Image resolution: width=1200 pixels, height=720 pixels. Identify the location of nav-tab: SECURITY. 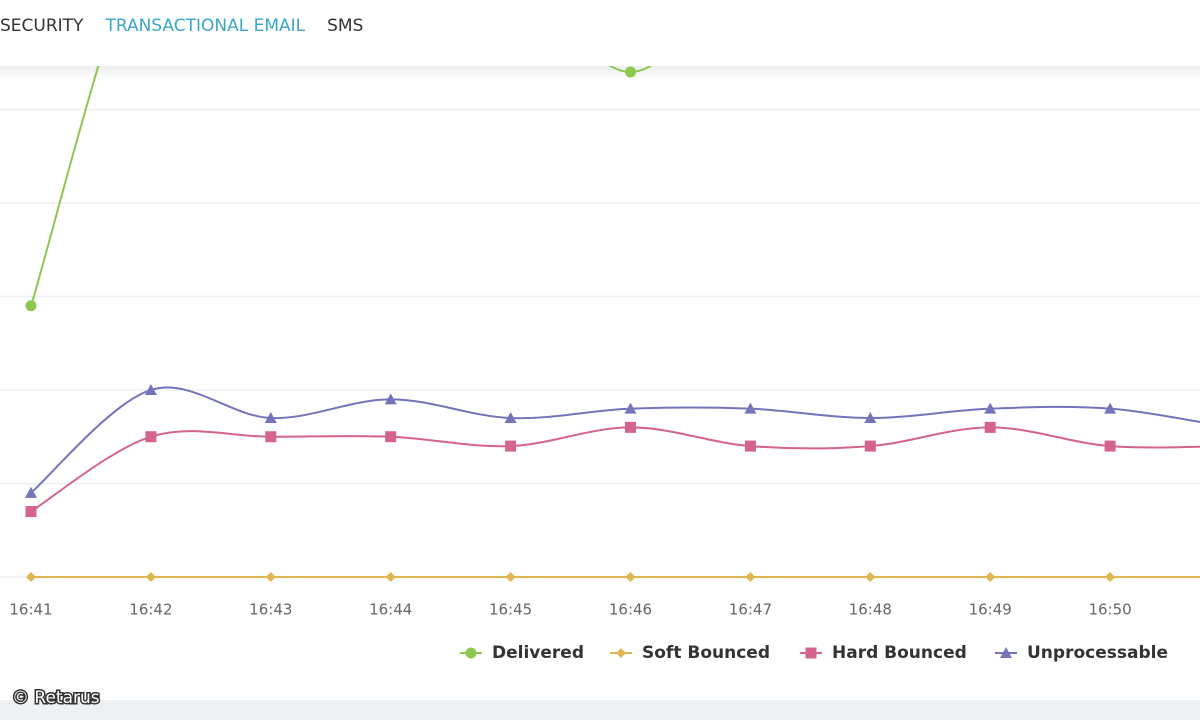
(42, 26).